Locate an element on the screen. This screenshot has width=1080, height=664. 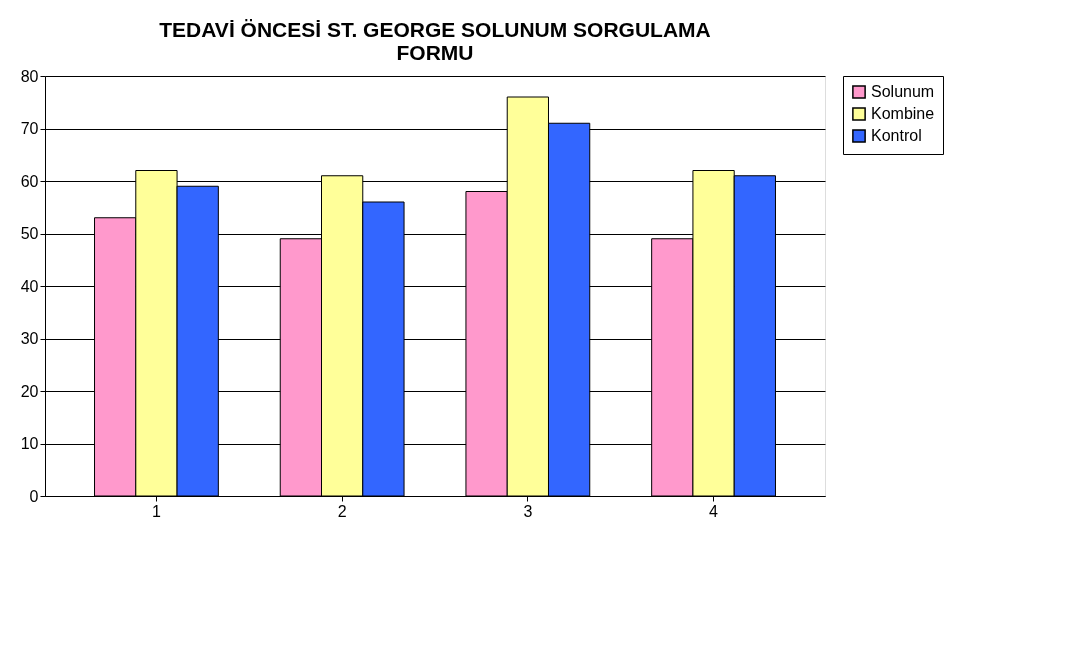
y-tick-label: 0 is located at coordinates (34, 496).